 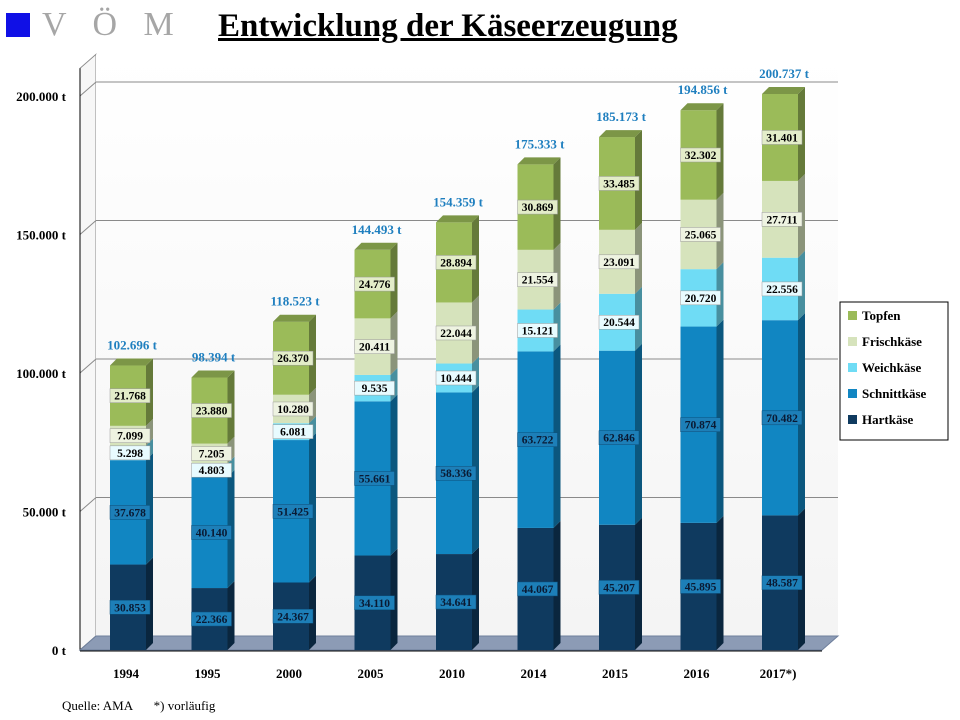 I want to click on x-tick-label: 1994, so click(x=126, y=673).